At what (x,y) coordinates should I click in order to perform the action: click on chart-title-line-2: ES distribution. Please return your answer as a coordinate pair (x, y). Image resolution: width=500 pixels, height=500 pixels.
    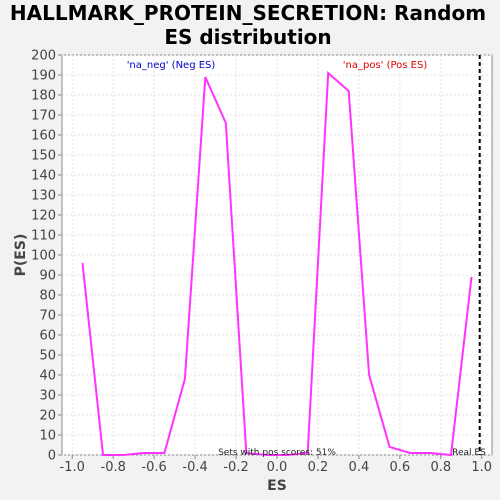
    Looking at the image, I should click on (247, 37).